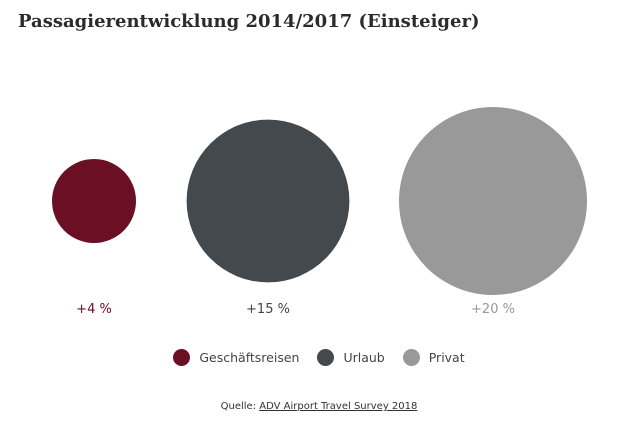 This screenshot has height=426, width=638. What do you see at coordinates (249, 357) in the screenshot?
I see `legend-label: Geschäftsreisen` at bounding box center [249, 357].